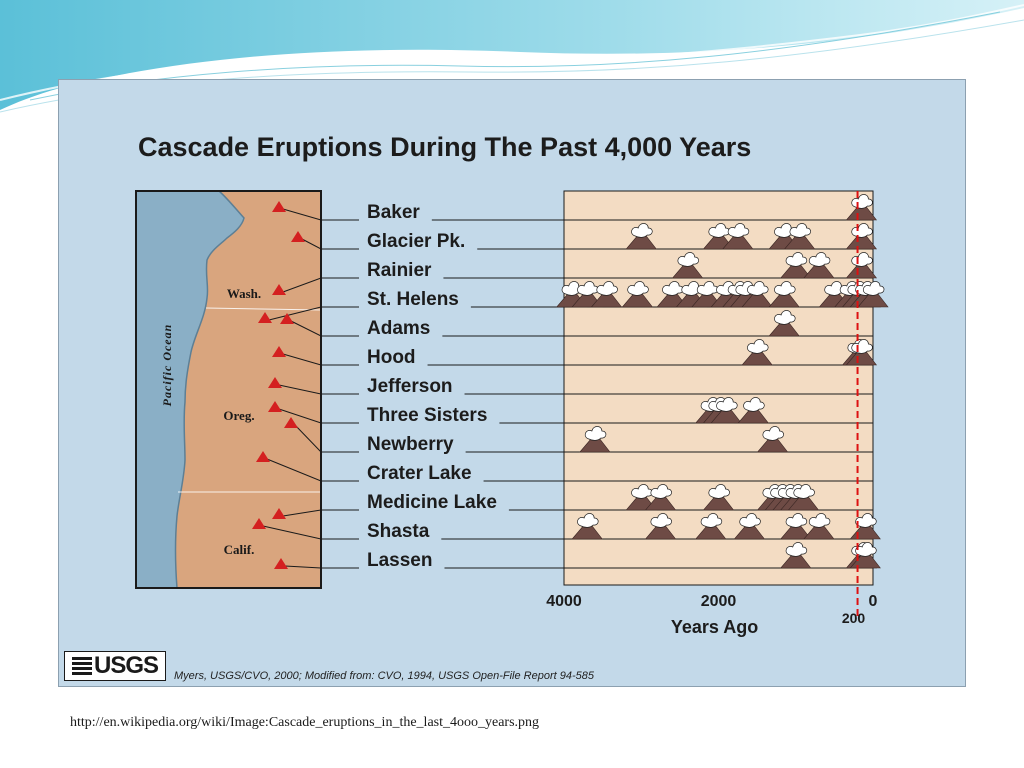  Describe the element at coordinates (244, 293) in the screenshot. I see `map-state-label: Wash.` at that location.